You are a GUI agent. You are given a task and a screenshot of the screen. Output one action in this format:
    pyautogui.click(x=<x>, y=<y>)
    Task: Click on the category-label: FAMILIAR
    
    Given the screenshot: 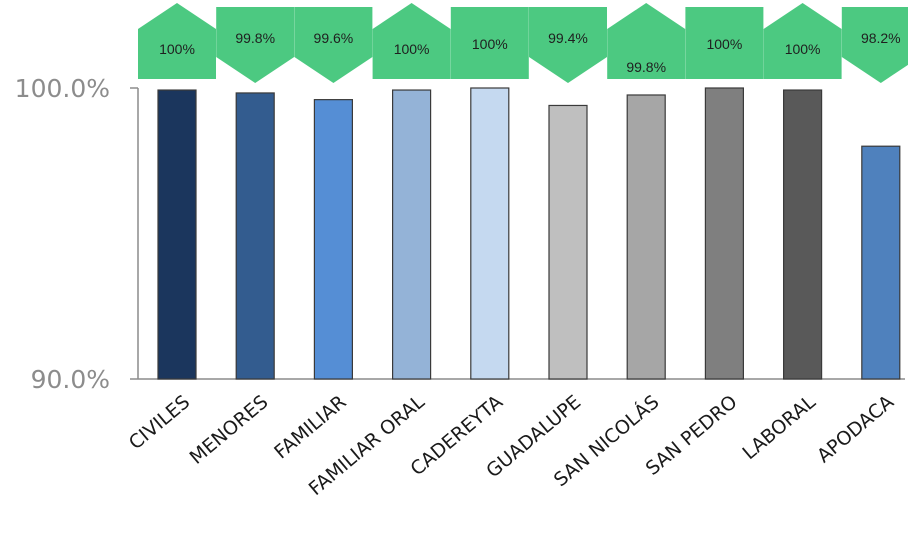 What is the action you would take?
    pyautogui.click(x=310, y=427)
    